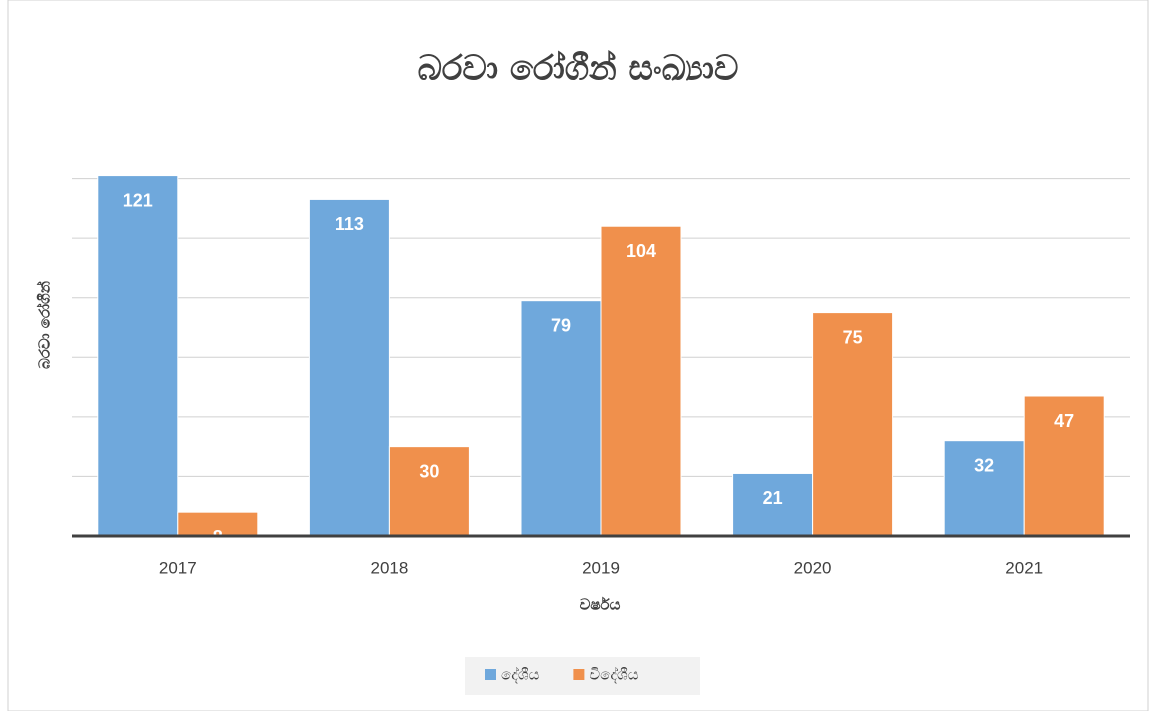 This screenshot has height=711, width=1156. I want to click on legend-label: දේශීය, so click(520, 674).